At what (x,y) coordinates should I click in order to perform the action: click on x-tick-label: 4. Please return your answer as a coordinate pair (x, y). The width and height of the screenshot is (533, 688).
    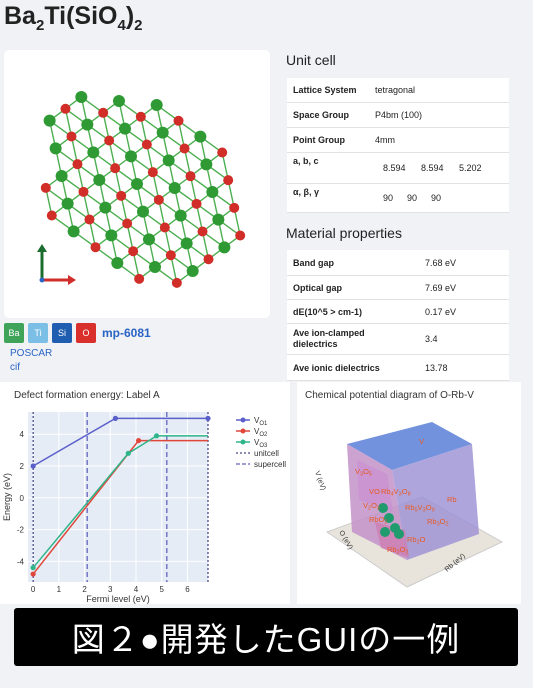
    Looking at the image, I should click on (136, 589).